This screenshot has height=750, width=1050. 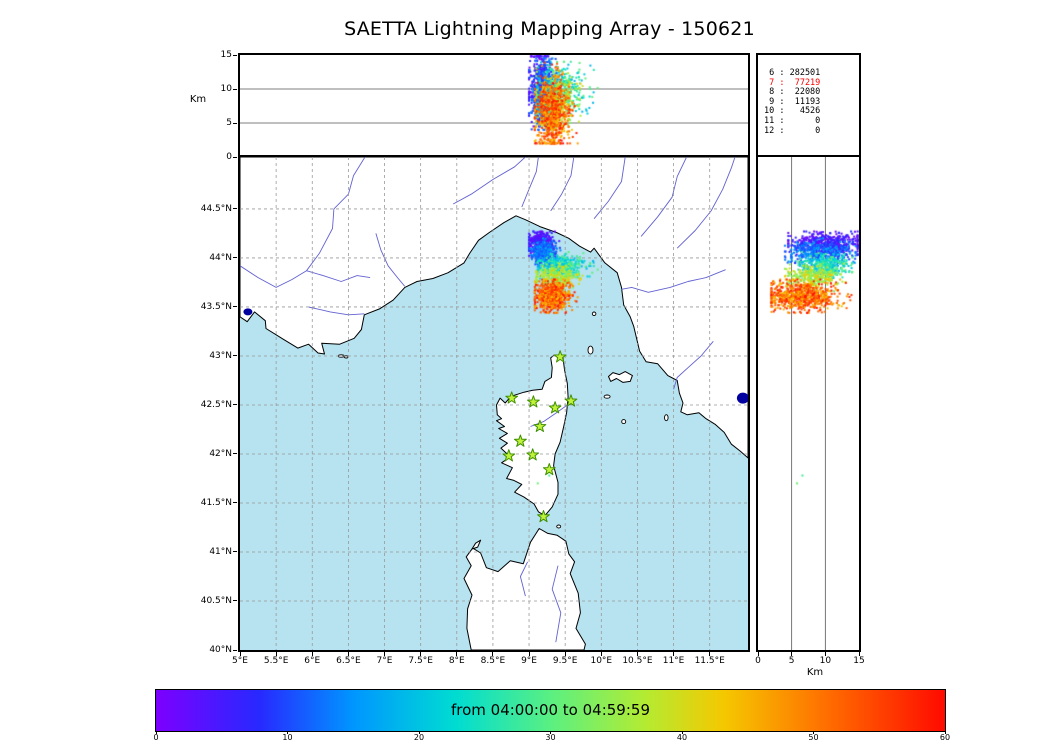 I want to click on altitude-latitude-panel, so click(x=808, y=403).